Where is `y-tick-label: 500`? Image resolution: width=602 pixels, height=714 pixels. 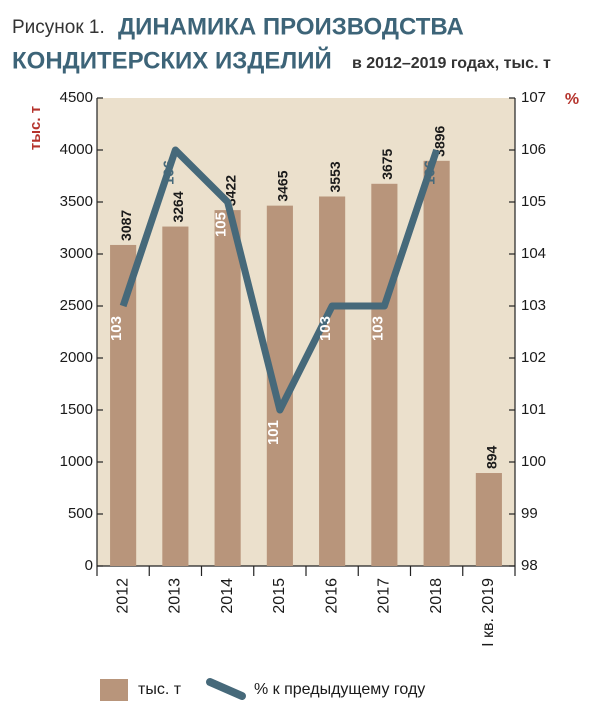
y-tick-label: 500 is located at coordinates (80, 513).